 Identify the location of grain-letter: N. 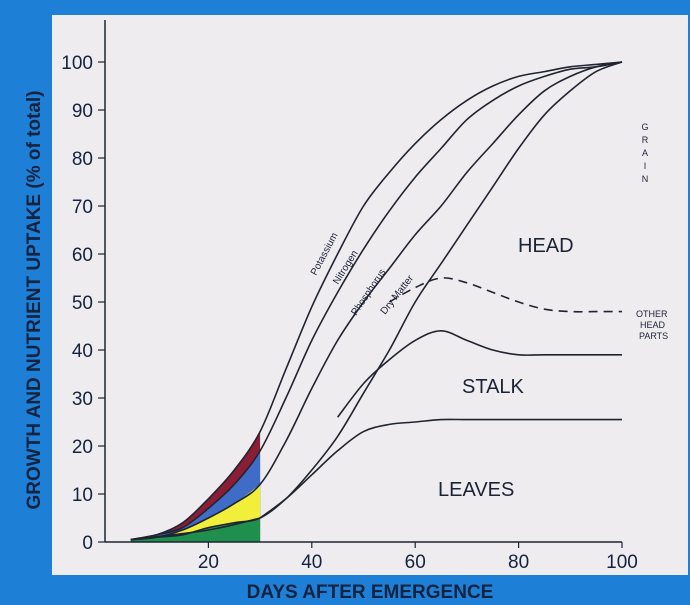
(645, 179).